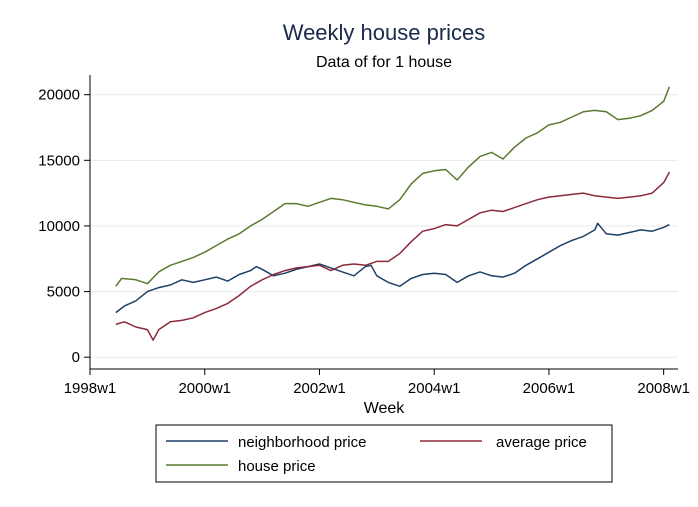  What do you see at coordinates (541, 442) in the screenshot?
I see `legend-label-average-price: average price` at bounding box center [541, 442].